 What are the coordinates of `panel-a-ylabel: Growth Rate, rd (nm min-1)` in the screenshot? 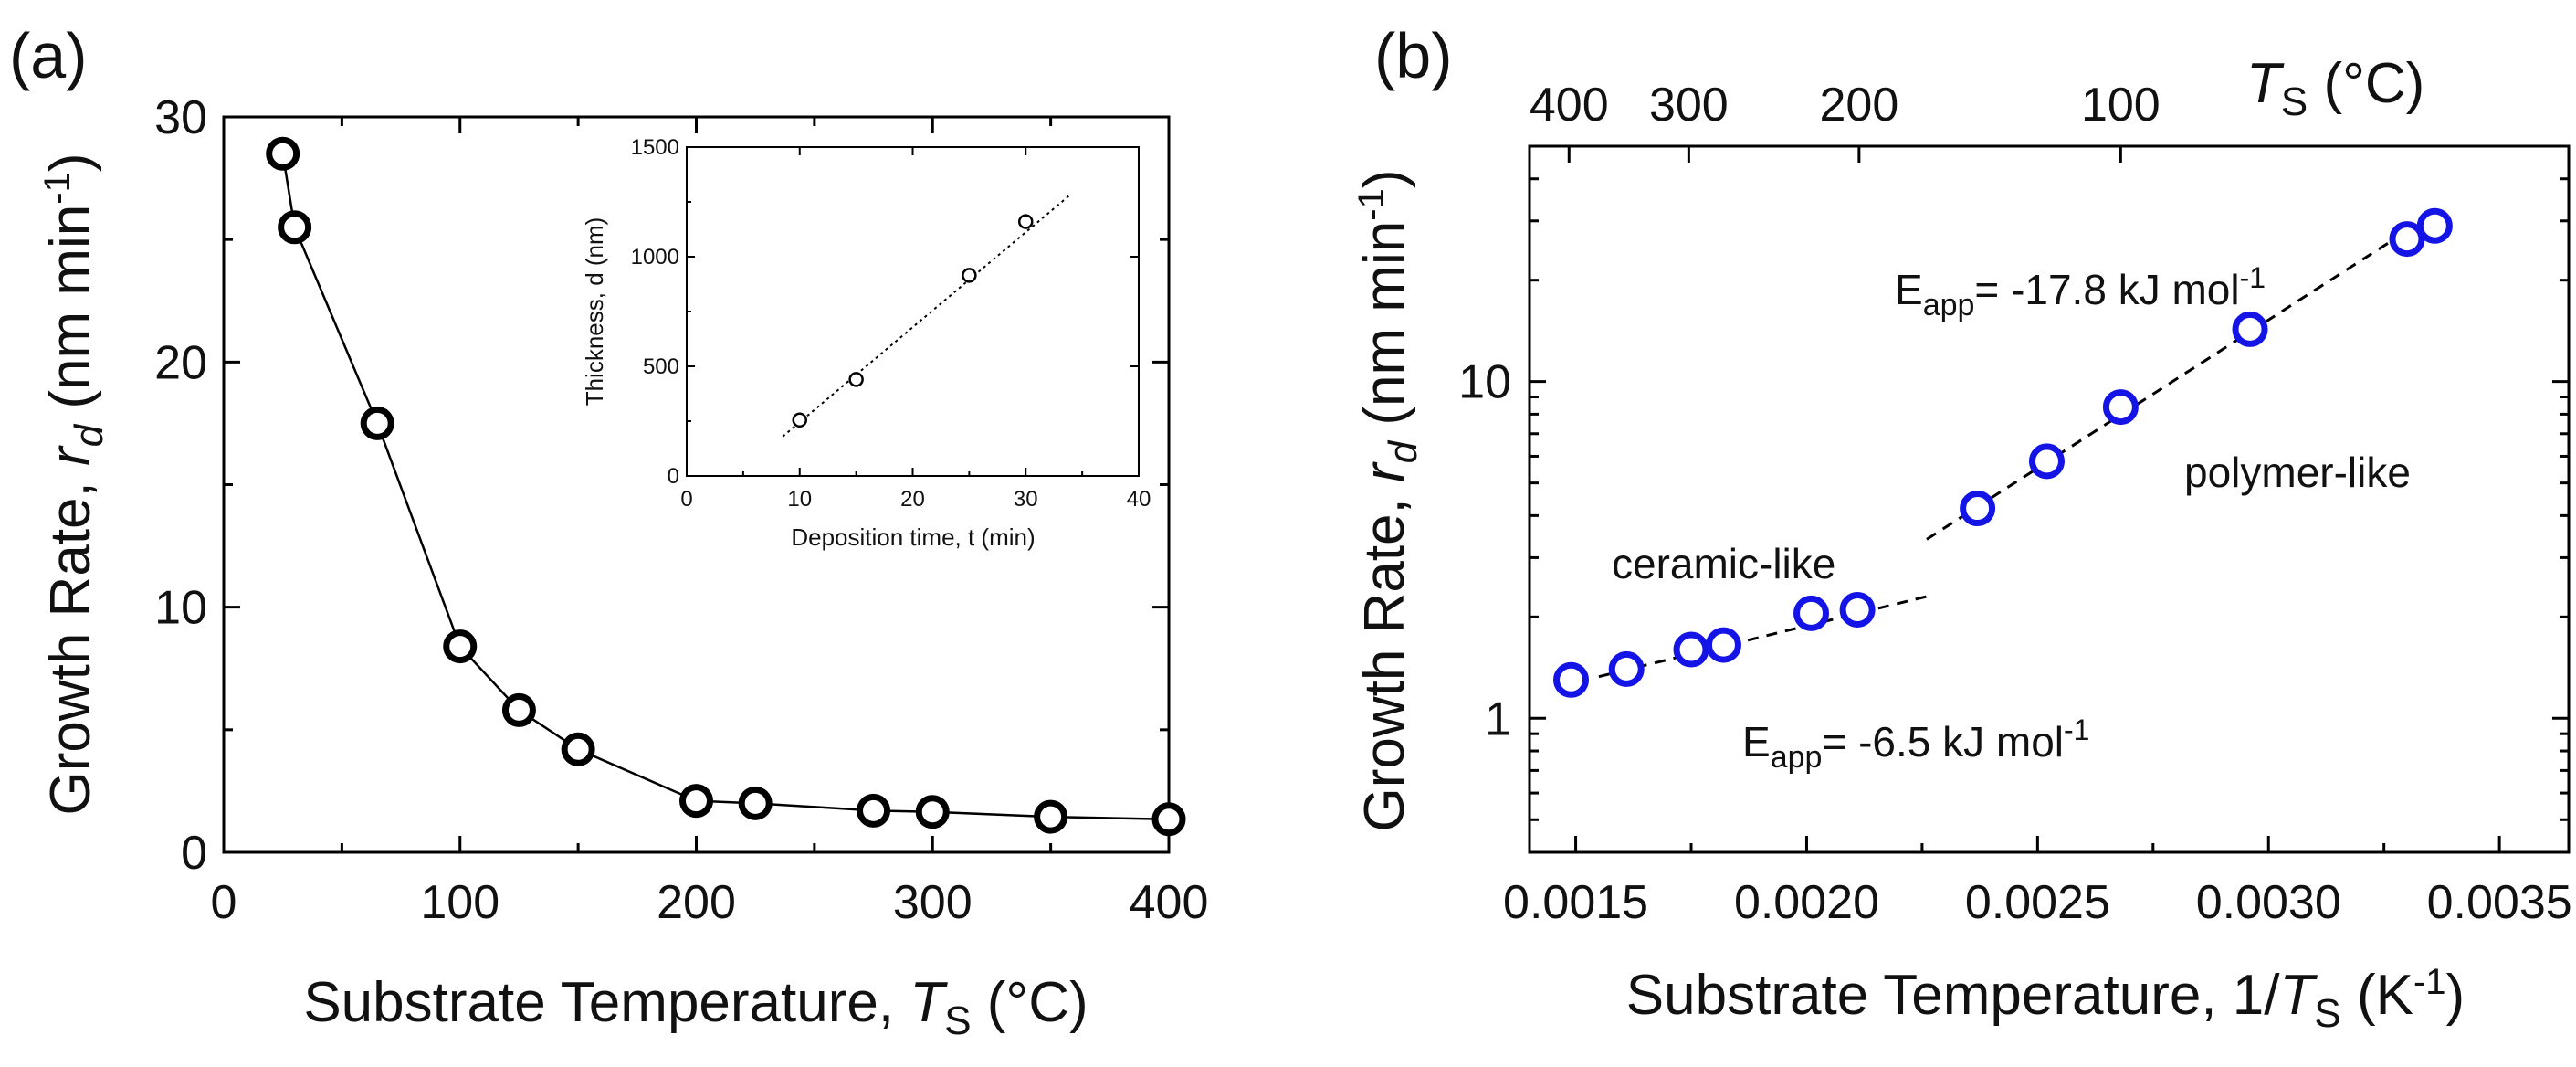 It's located at (74, 484).